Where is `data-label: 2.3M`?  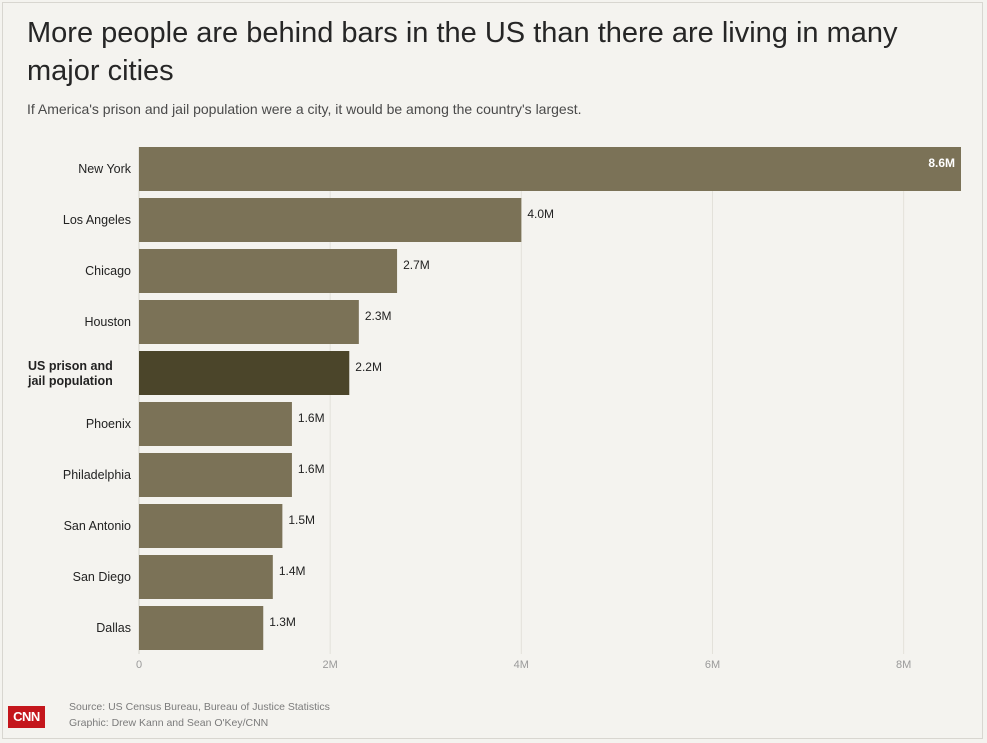 data-label: 2.3M is located at coordinates (378, 316).